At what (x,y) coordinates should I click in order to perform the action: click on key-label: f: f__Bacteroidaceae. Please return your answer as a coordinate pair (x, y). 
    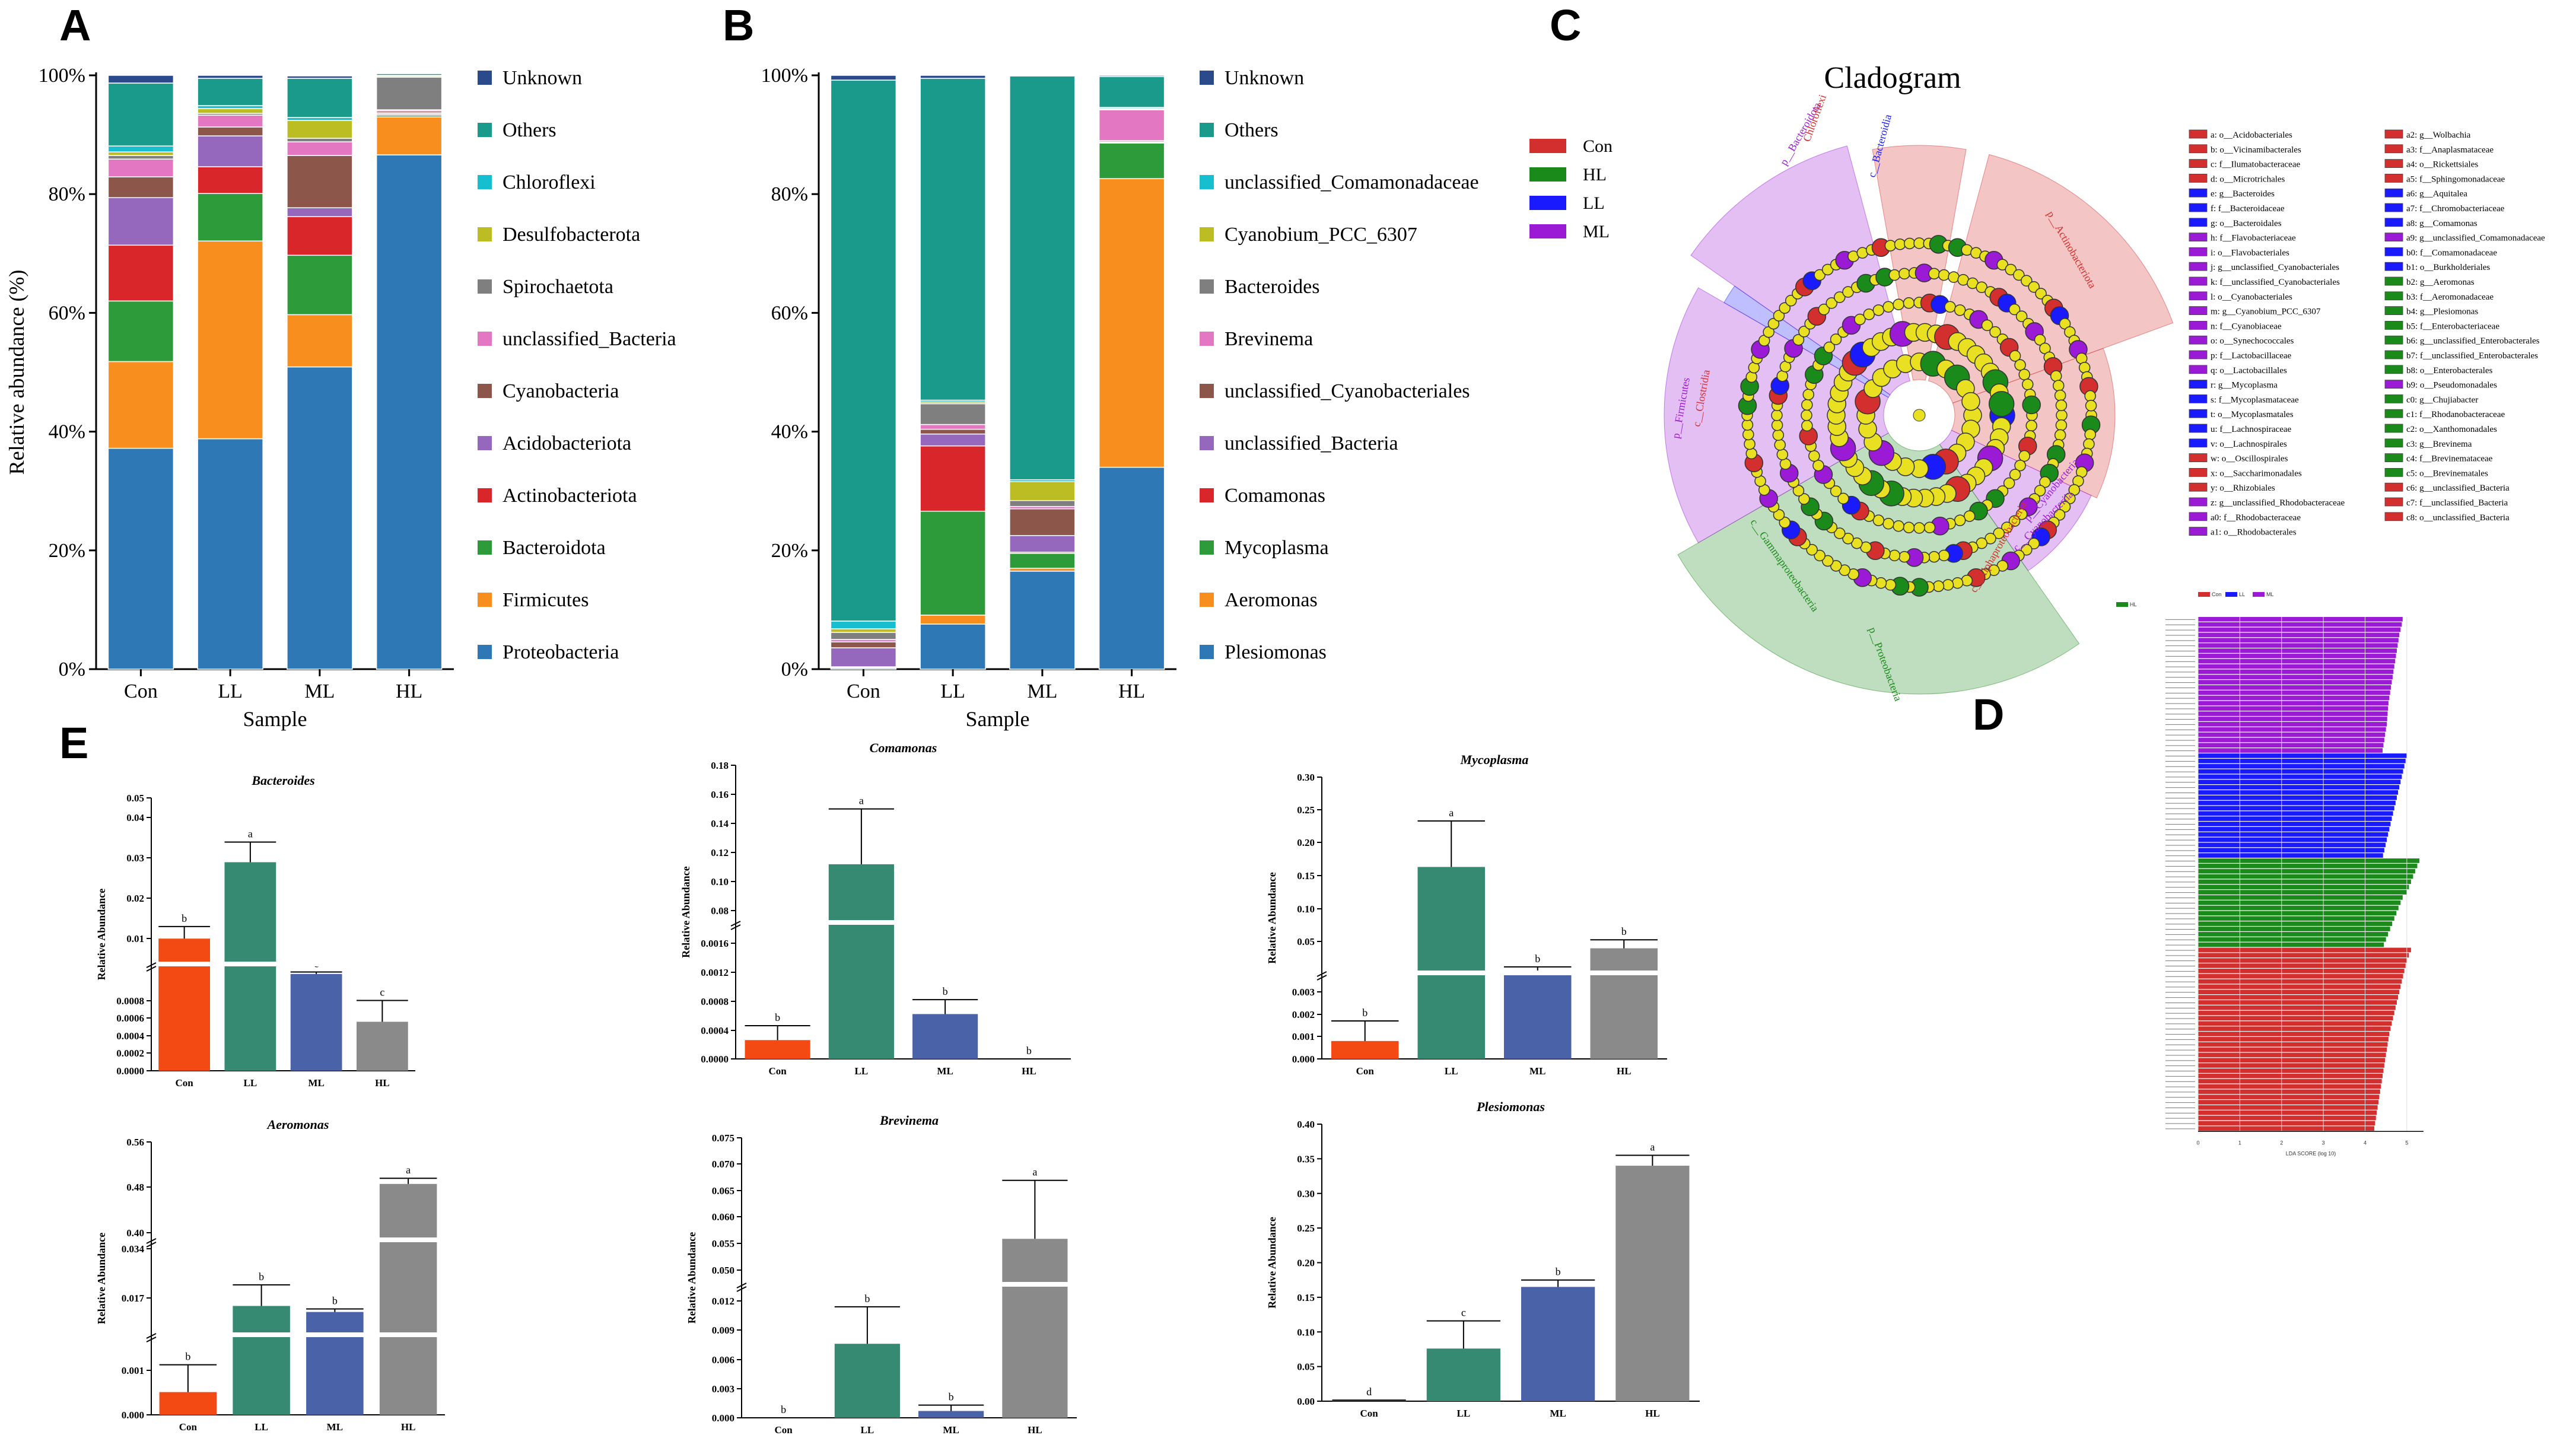
    Looking at the image, I should click on (2248, 209).